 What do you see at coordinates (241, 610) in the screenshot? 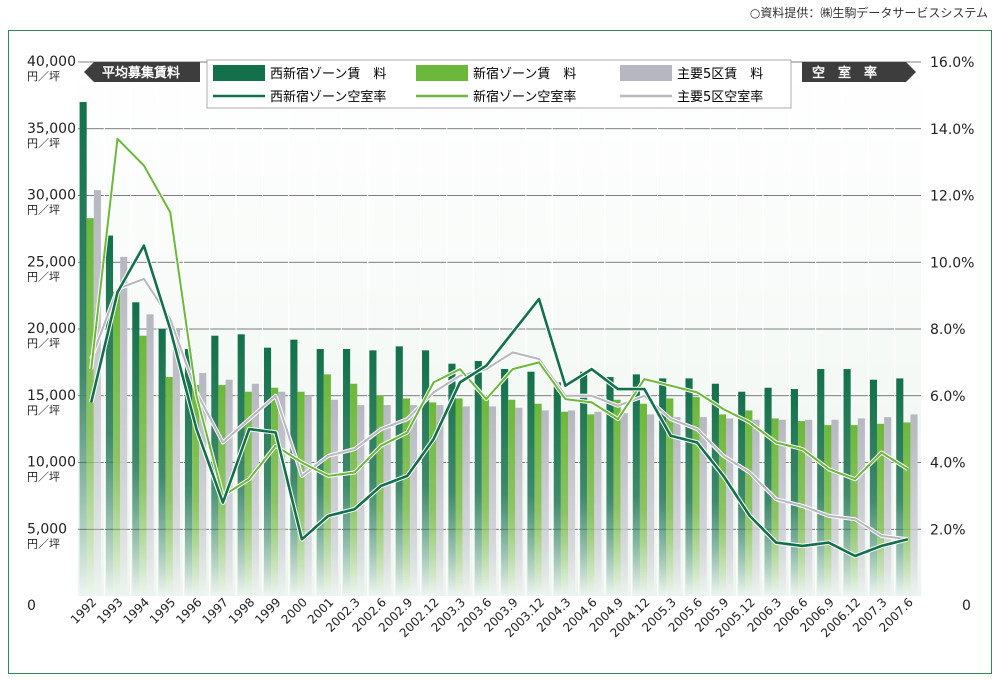
I see `x-tick-label: 1998` at bounding box center [241, 610].